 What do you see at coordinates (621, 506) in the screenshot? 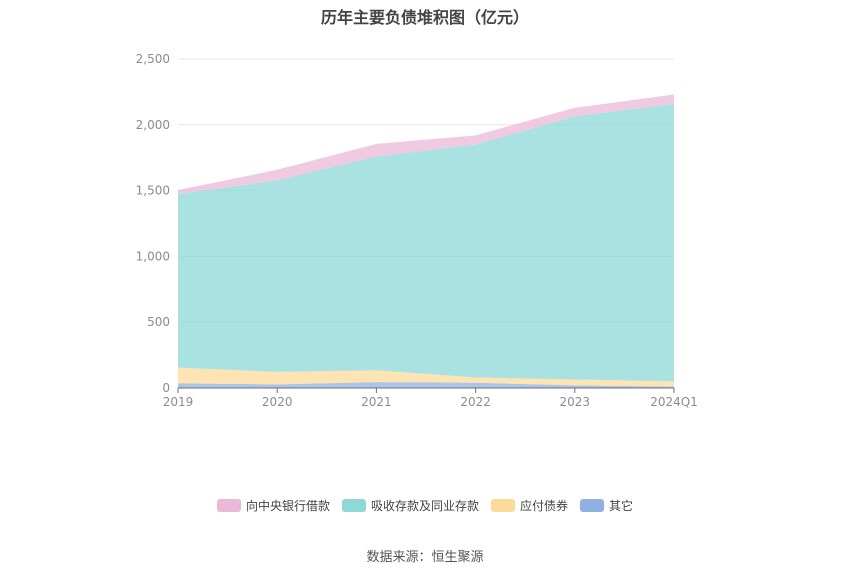
I see `legend-label: 其它` at bounding box center [621, 506].